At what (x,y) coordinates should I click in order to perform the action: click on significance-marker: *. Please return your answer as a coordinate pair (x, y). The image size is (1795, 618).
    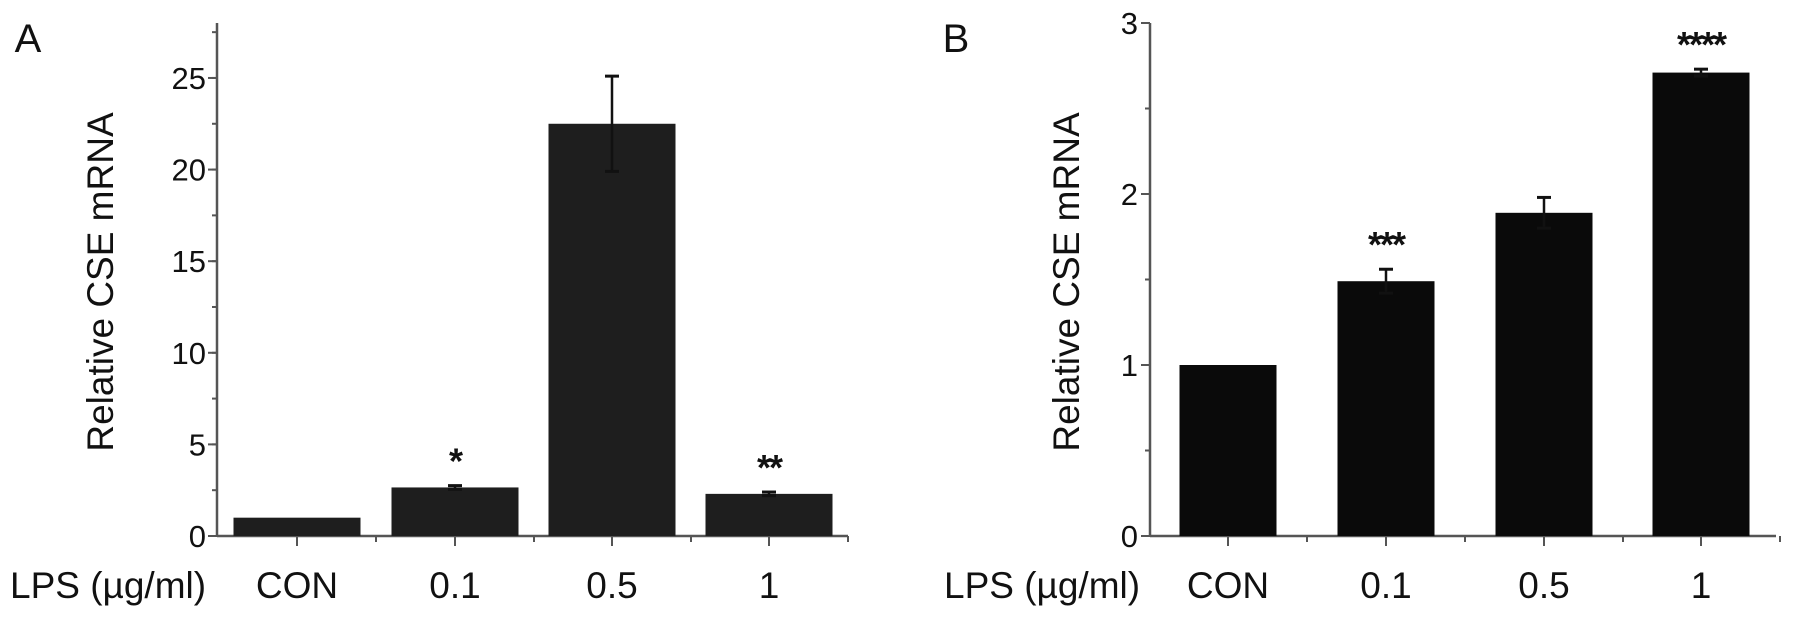
    Looking at the image, I should click on (456, 461).